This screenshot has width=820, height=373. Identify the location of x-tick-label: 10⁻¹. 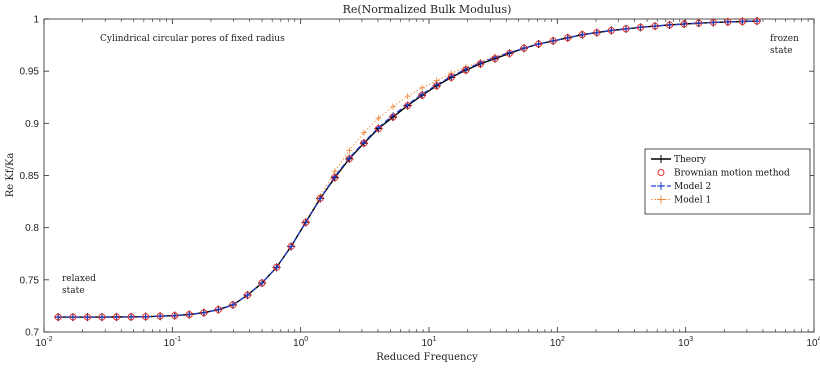
(172, 342).